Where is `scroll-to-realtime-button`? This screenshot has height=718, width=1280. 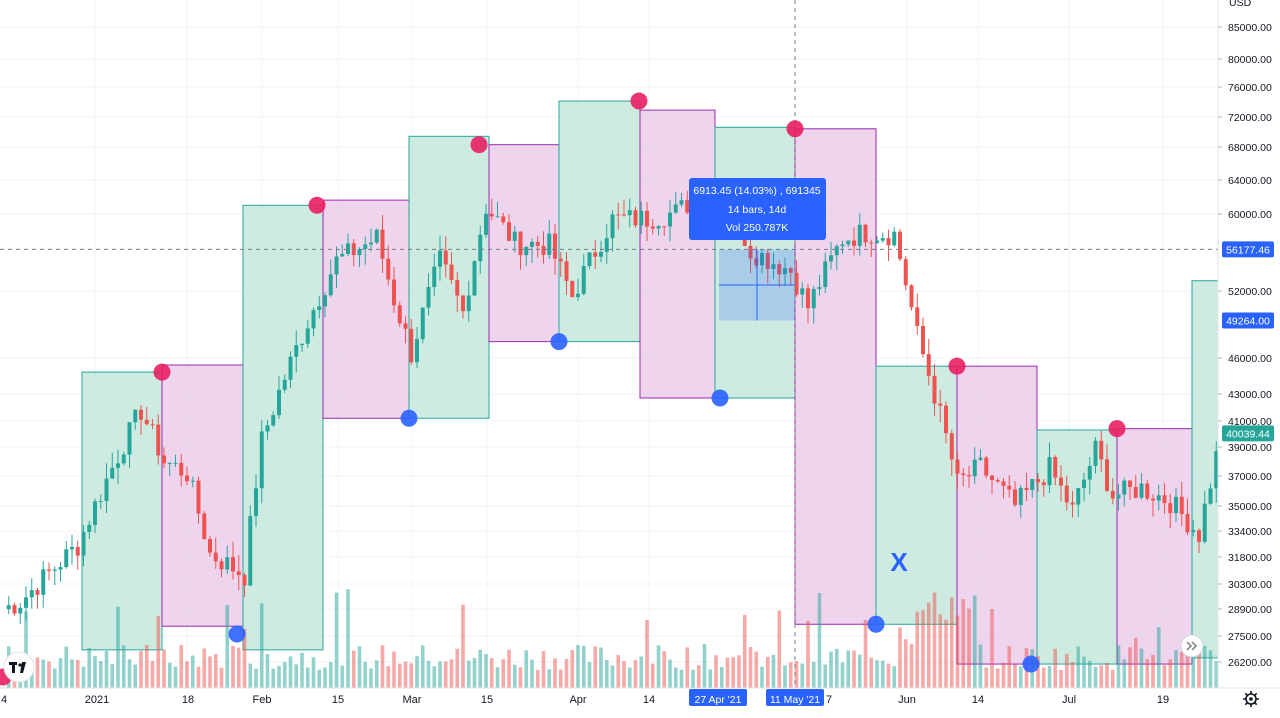 scroll-to-realtime-button is located at coordinates (1192, 646).